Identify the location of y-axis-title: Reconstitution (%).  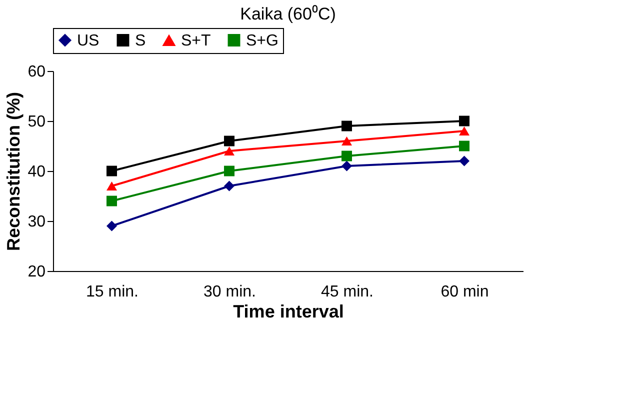
(14, 171).